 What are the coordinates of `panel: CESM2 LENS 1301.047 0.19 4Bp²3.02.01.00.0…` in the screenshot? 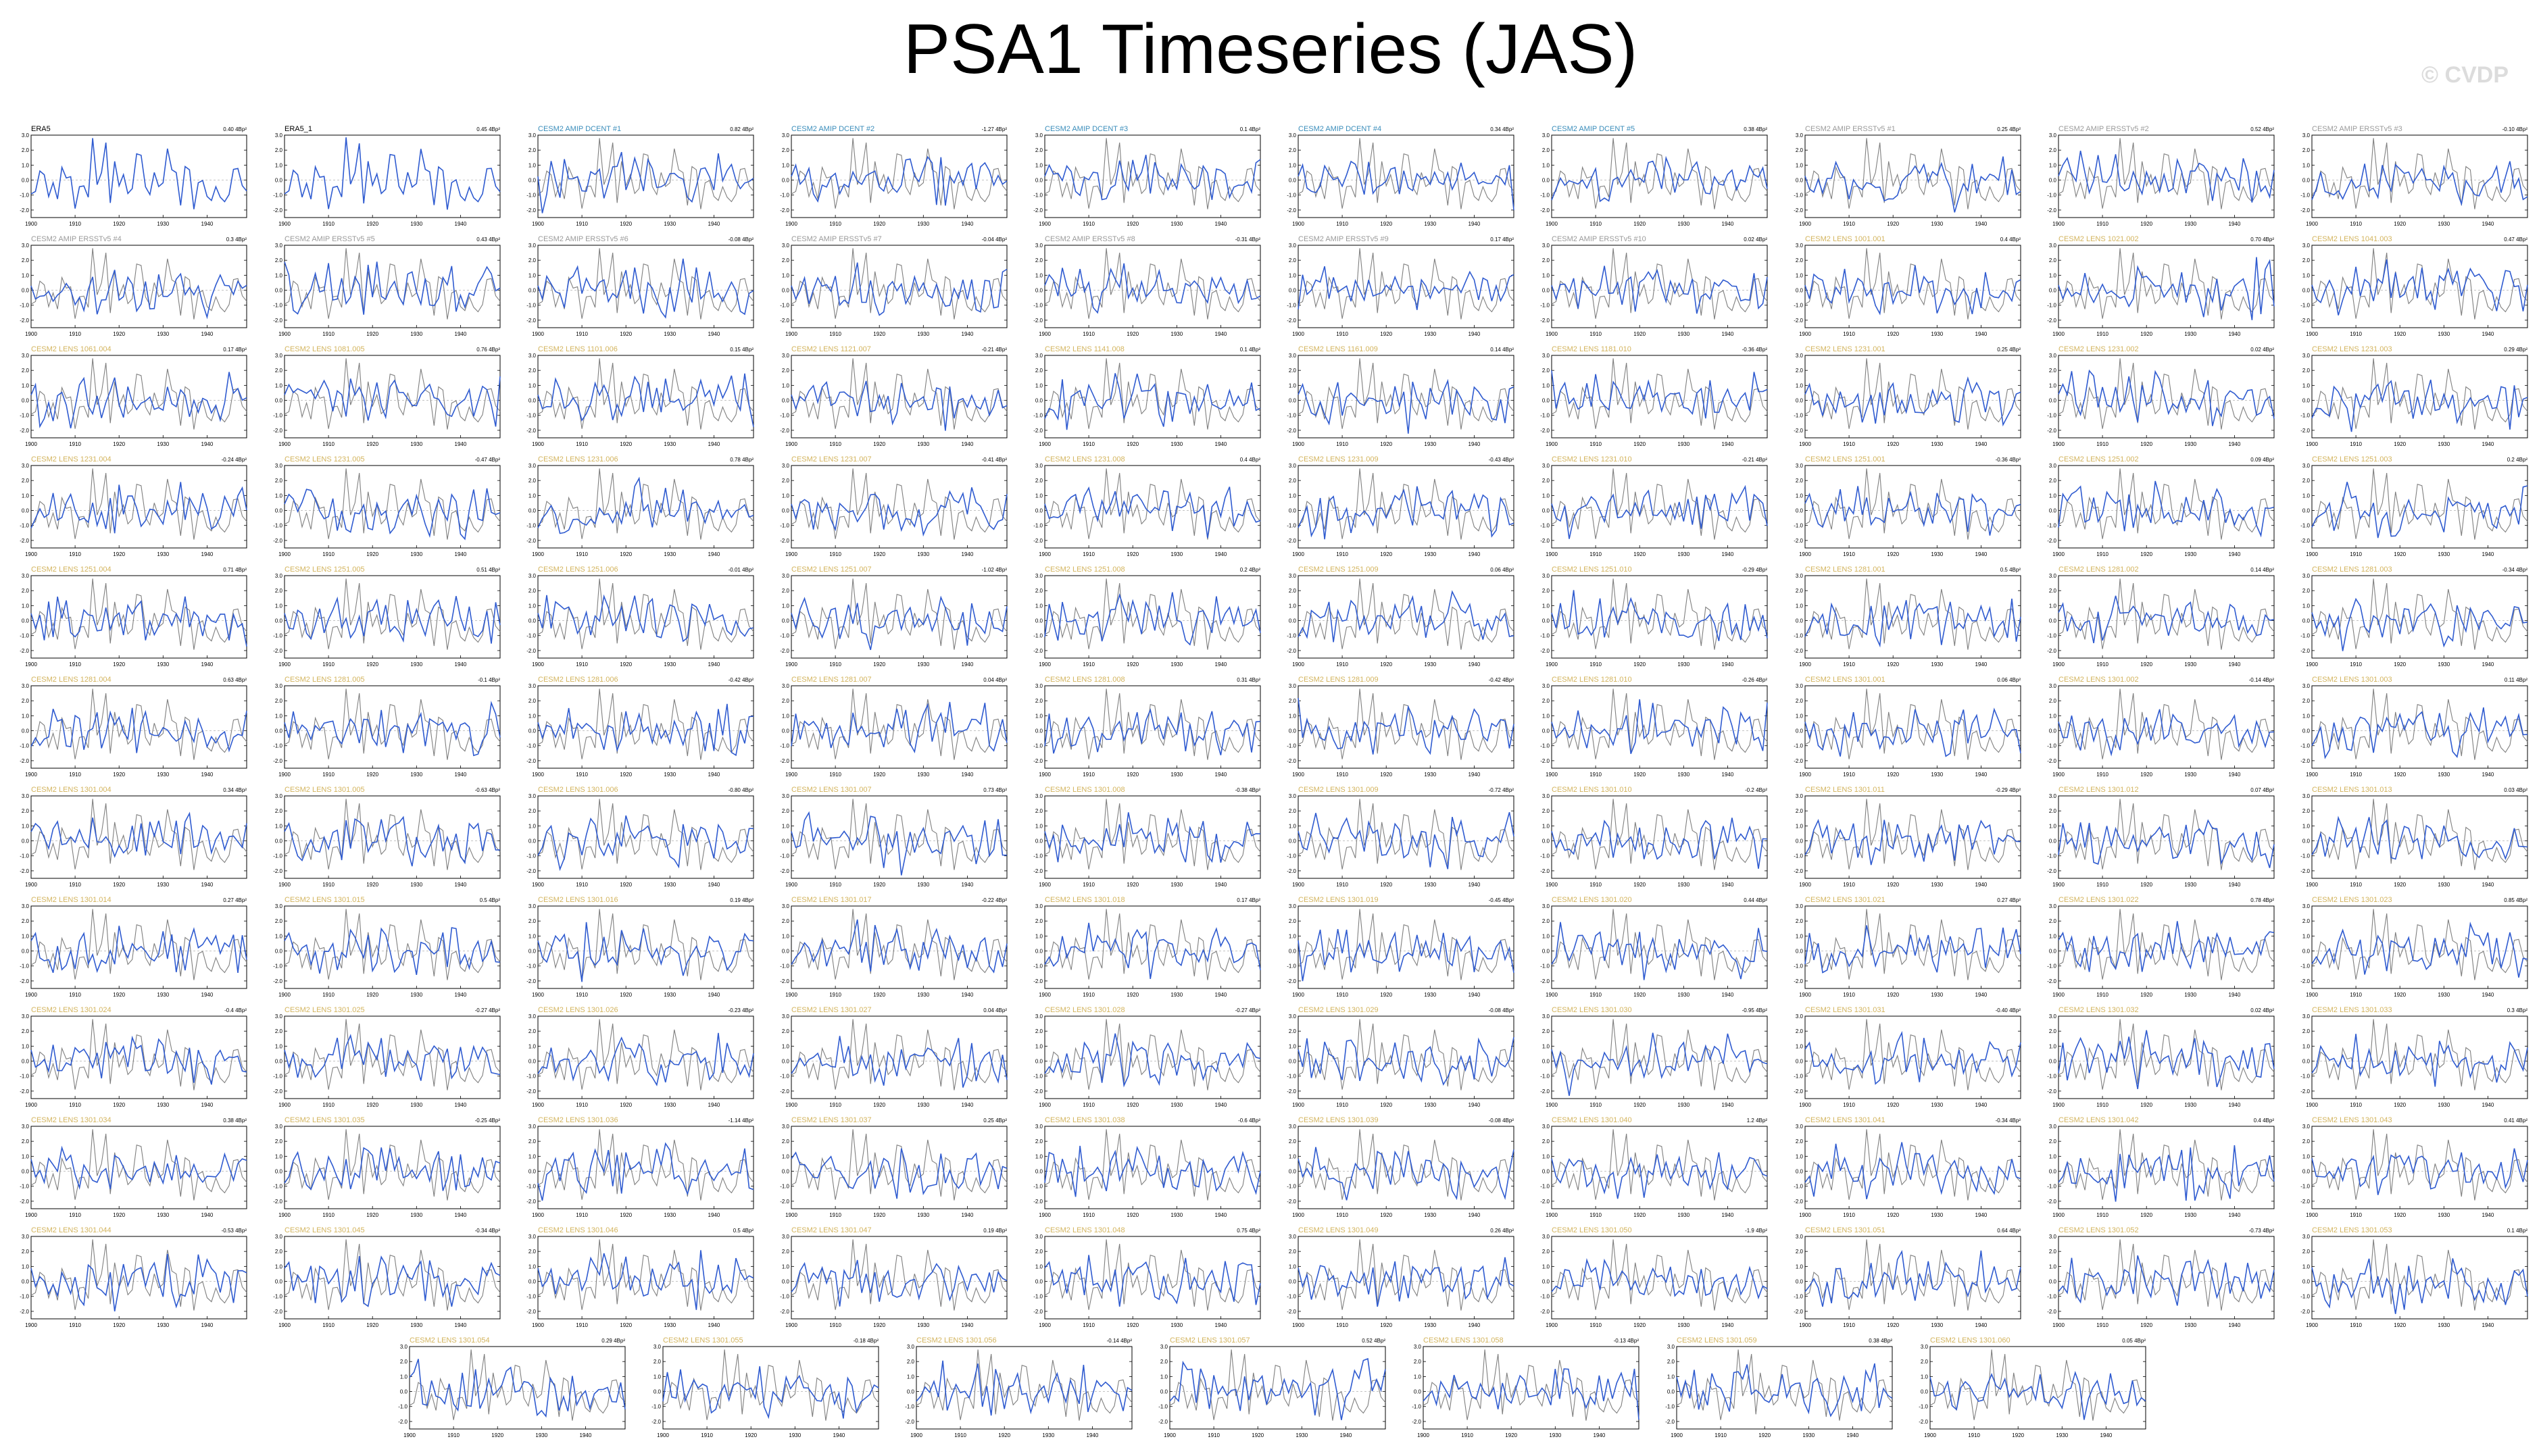 It's located at (894, 1277).